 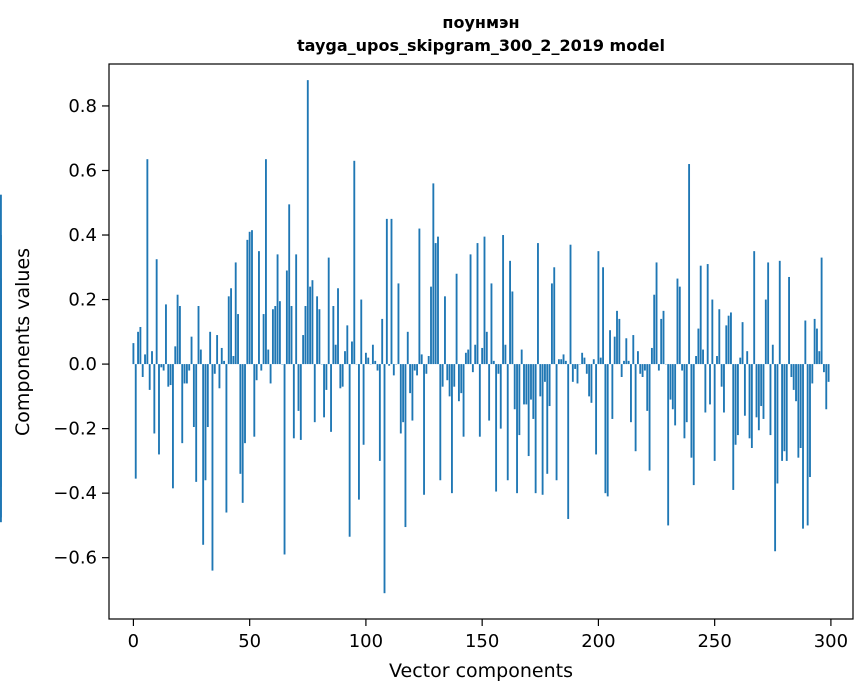 I want to click on y-tick-label: 0.4, so click(x=82, y=235).